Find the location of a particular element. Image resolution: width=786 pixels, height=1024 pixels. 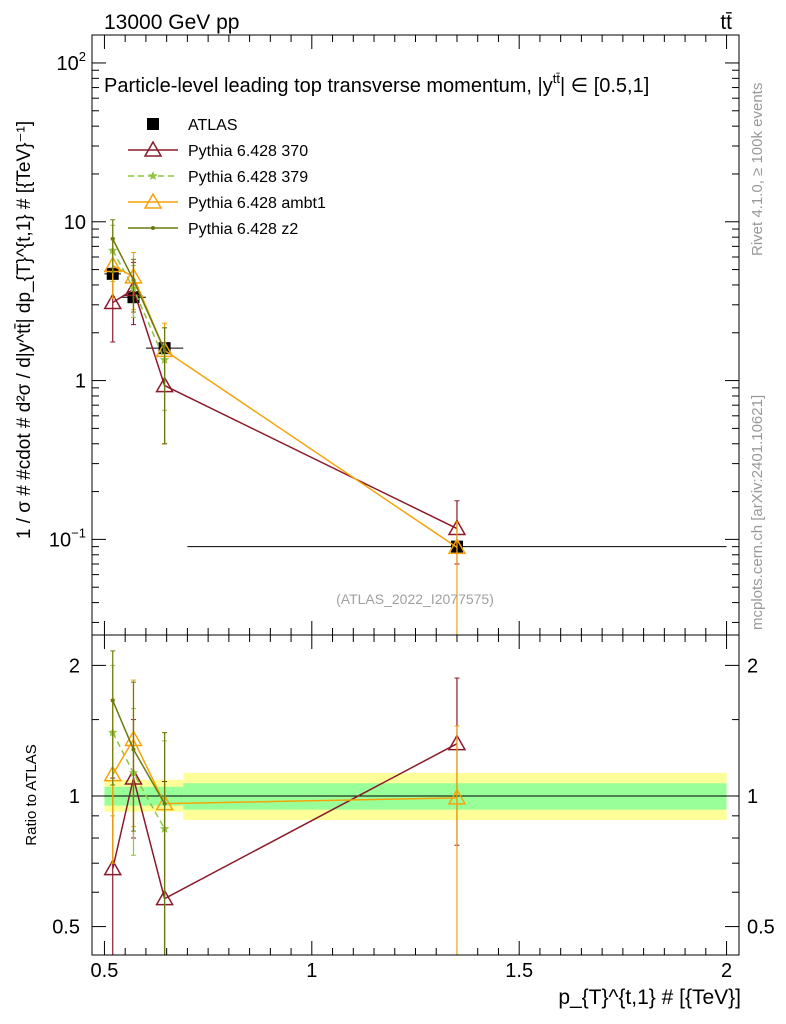

process-label: tt̄ is located at coordinates (726, 22).